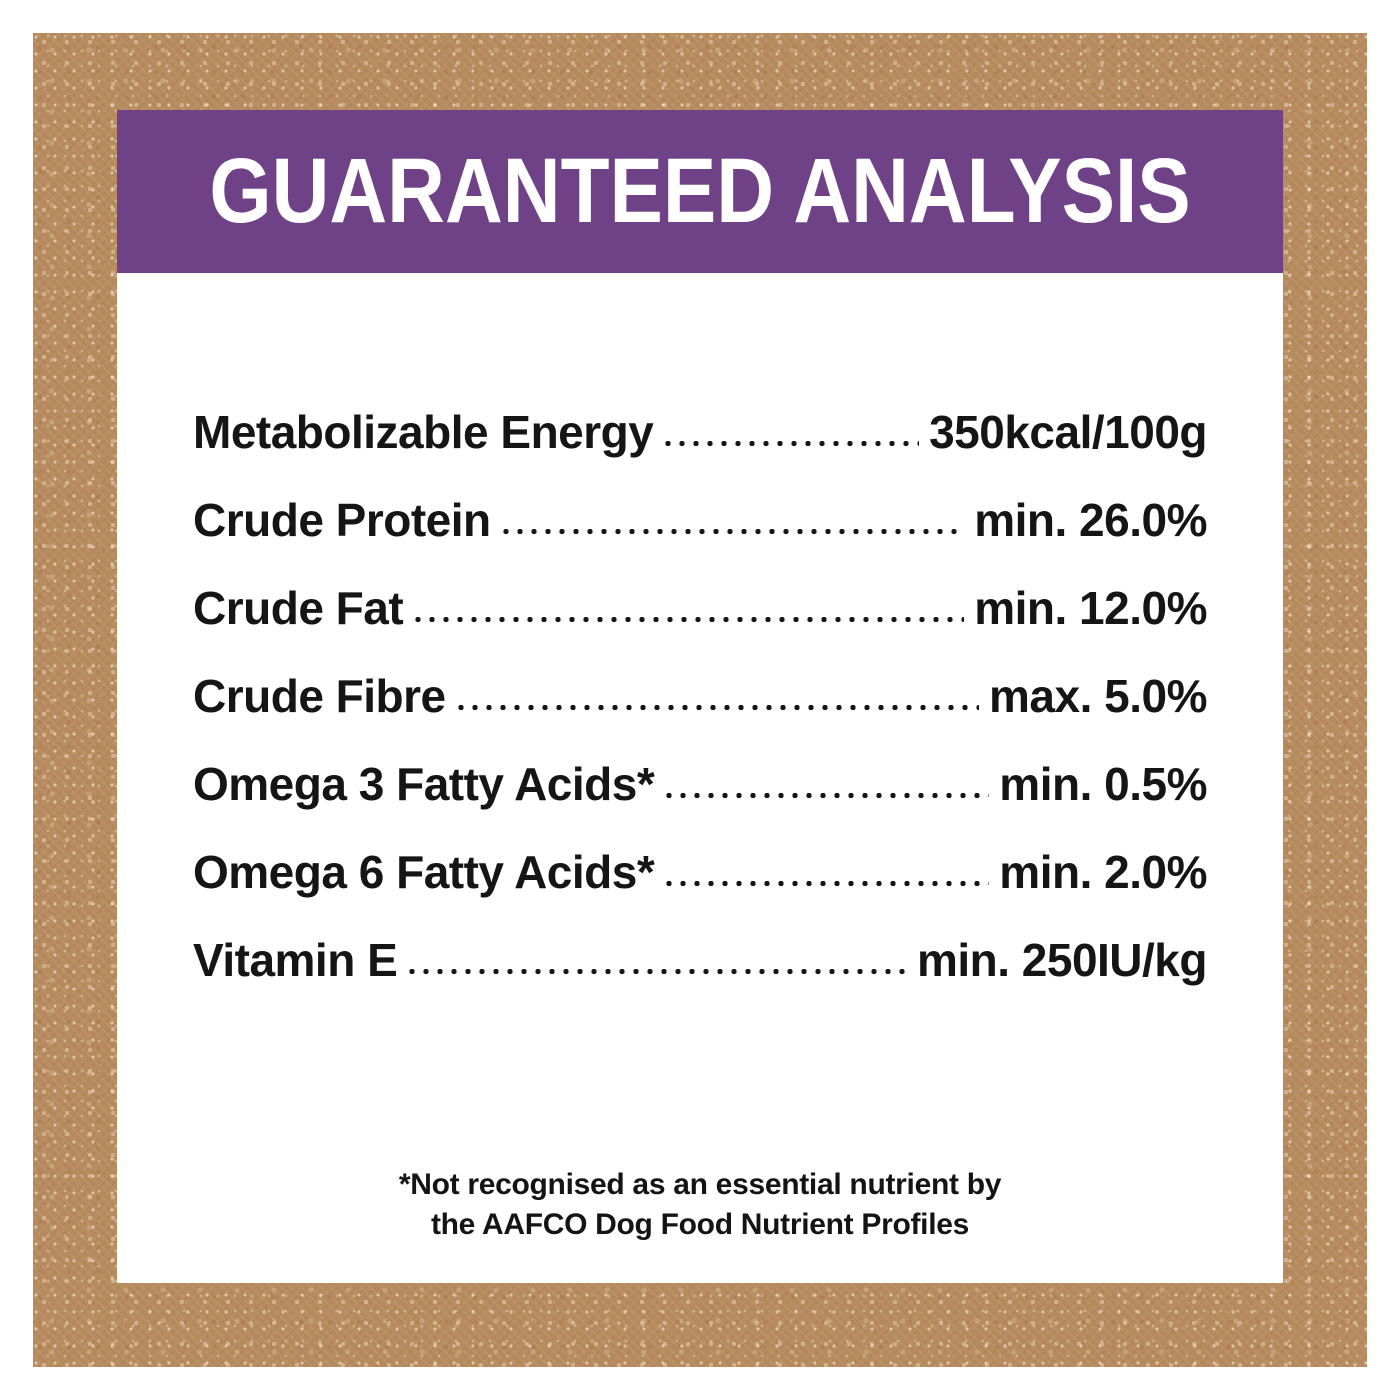 The height and width of the screenshot is (1400, 1400). I want to click on nutrient-value: min. 250IU/kg, so click(1062, 960).